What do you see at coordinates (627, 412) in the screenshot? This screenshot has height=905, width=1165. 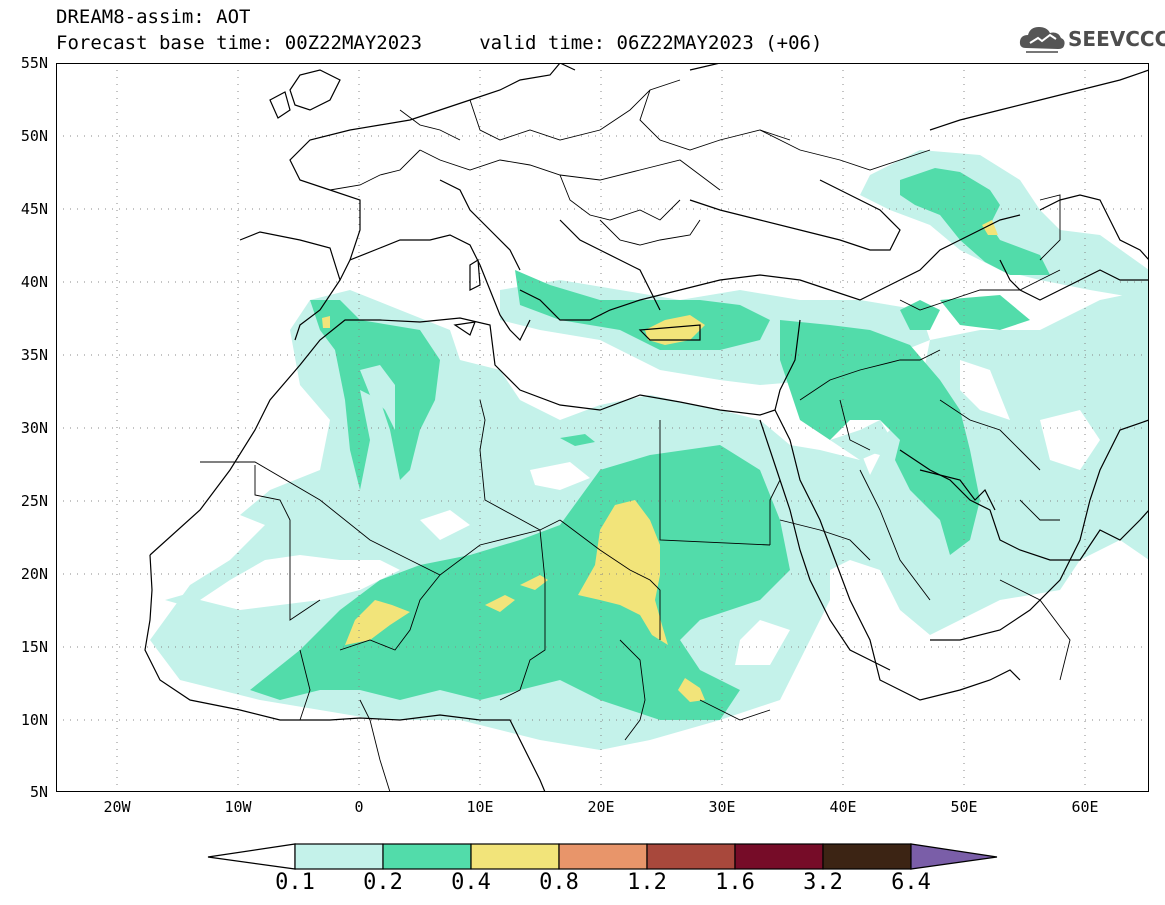 I see `aot-field-green-holes` at bounding box center [627, 412].